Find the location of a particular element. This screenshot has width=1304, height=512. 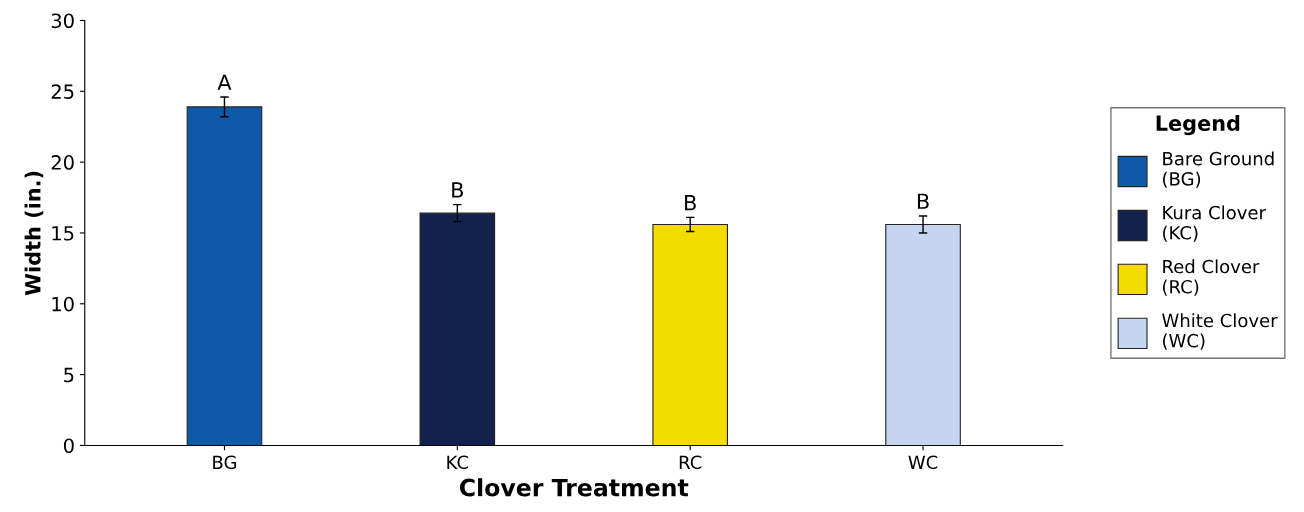

legend-label: Kura Clover (KC) is located at coordinates (1214, 223).